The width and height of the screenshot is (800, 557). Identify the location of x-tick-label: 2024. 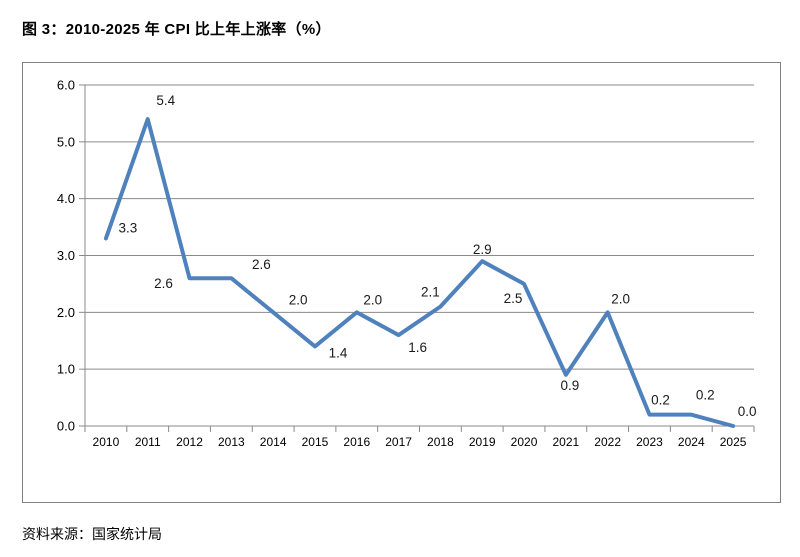
(691, 442).